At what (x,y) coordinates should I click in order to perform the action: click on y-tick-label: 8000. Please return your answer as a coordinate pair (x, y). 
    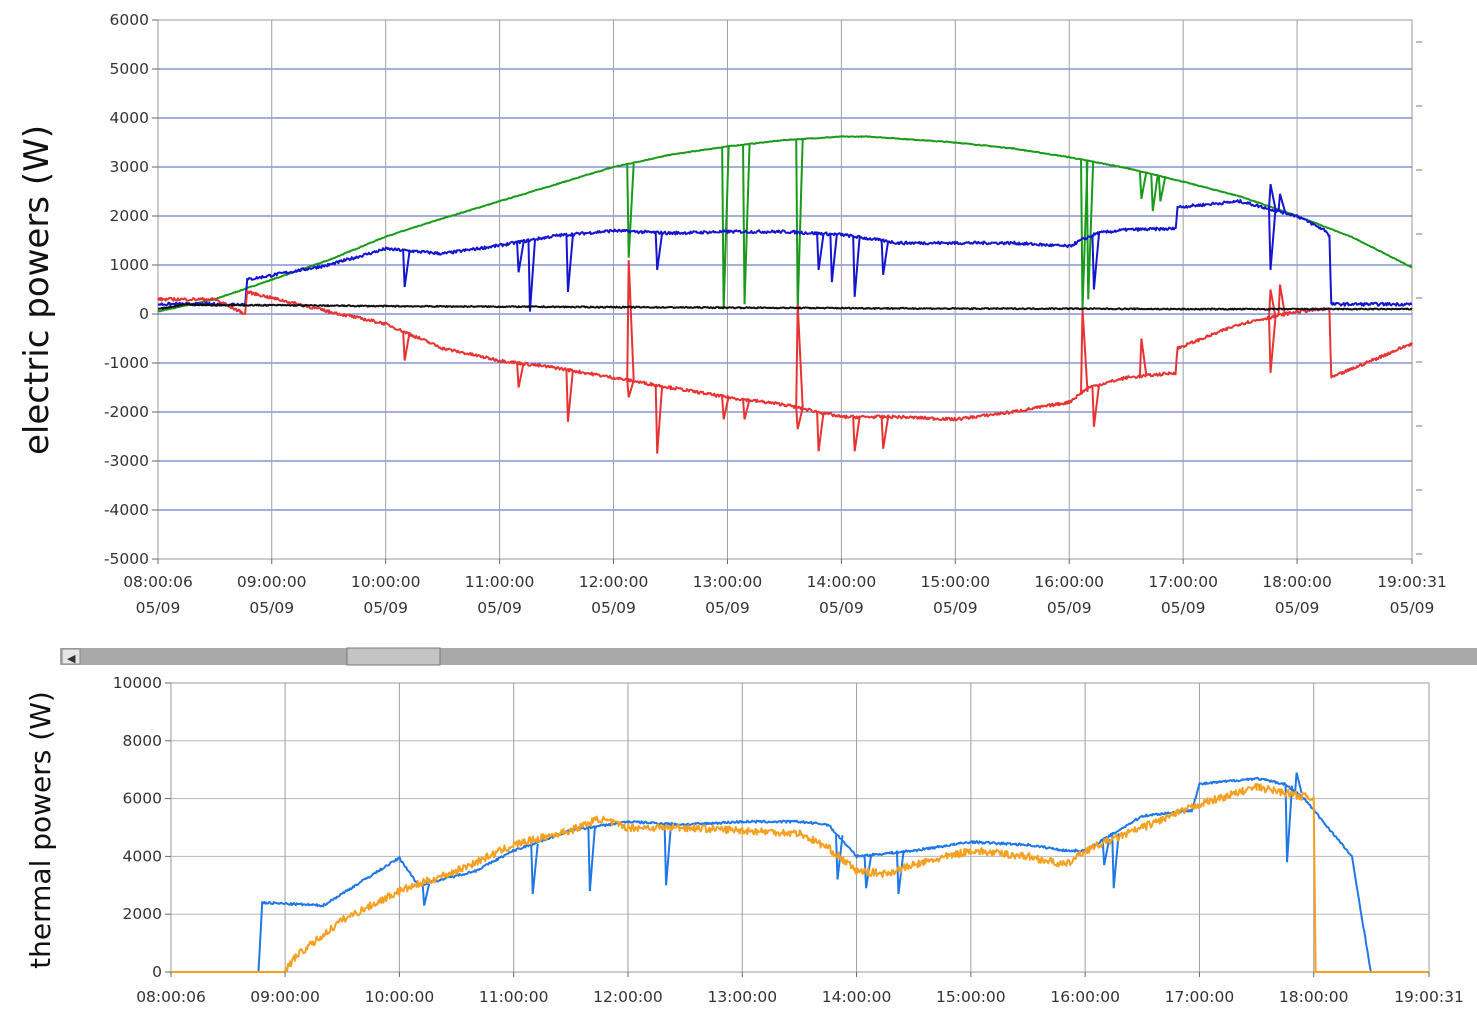
    Looking at the image, I should click on (142, 741).